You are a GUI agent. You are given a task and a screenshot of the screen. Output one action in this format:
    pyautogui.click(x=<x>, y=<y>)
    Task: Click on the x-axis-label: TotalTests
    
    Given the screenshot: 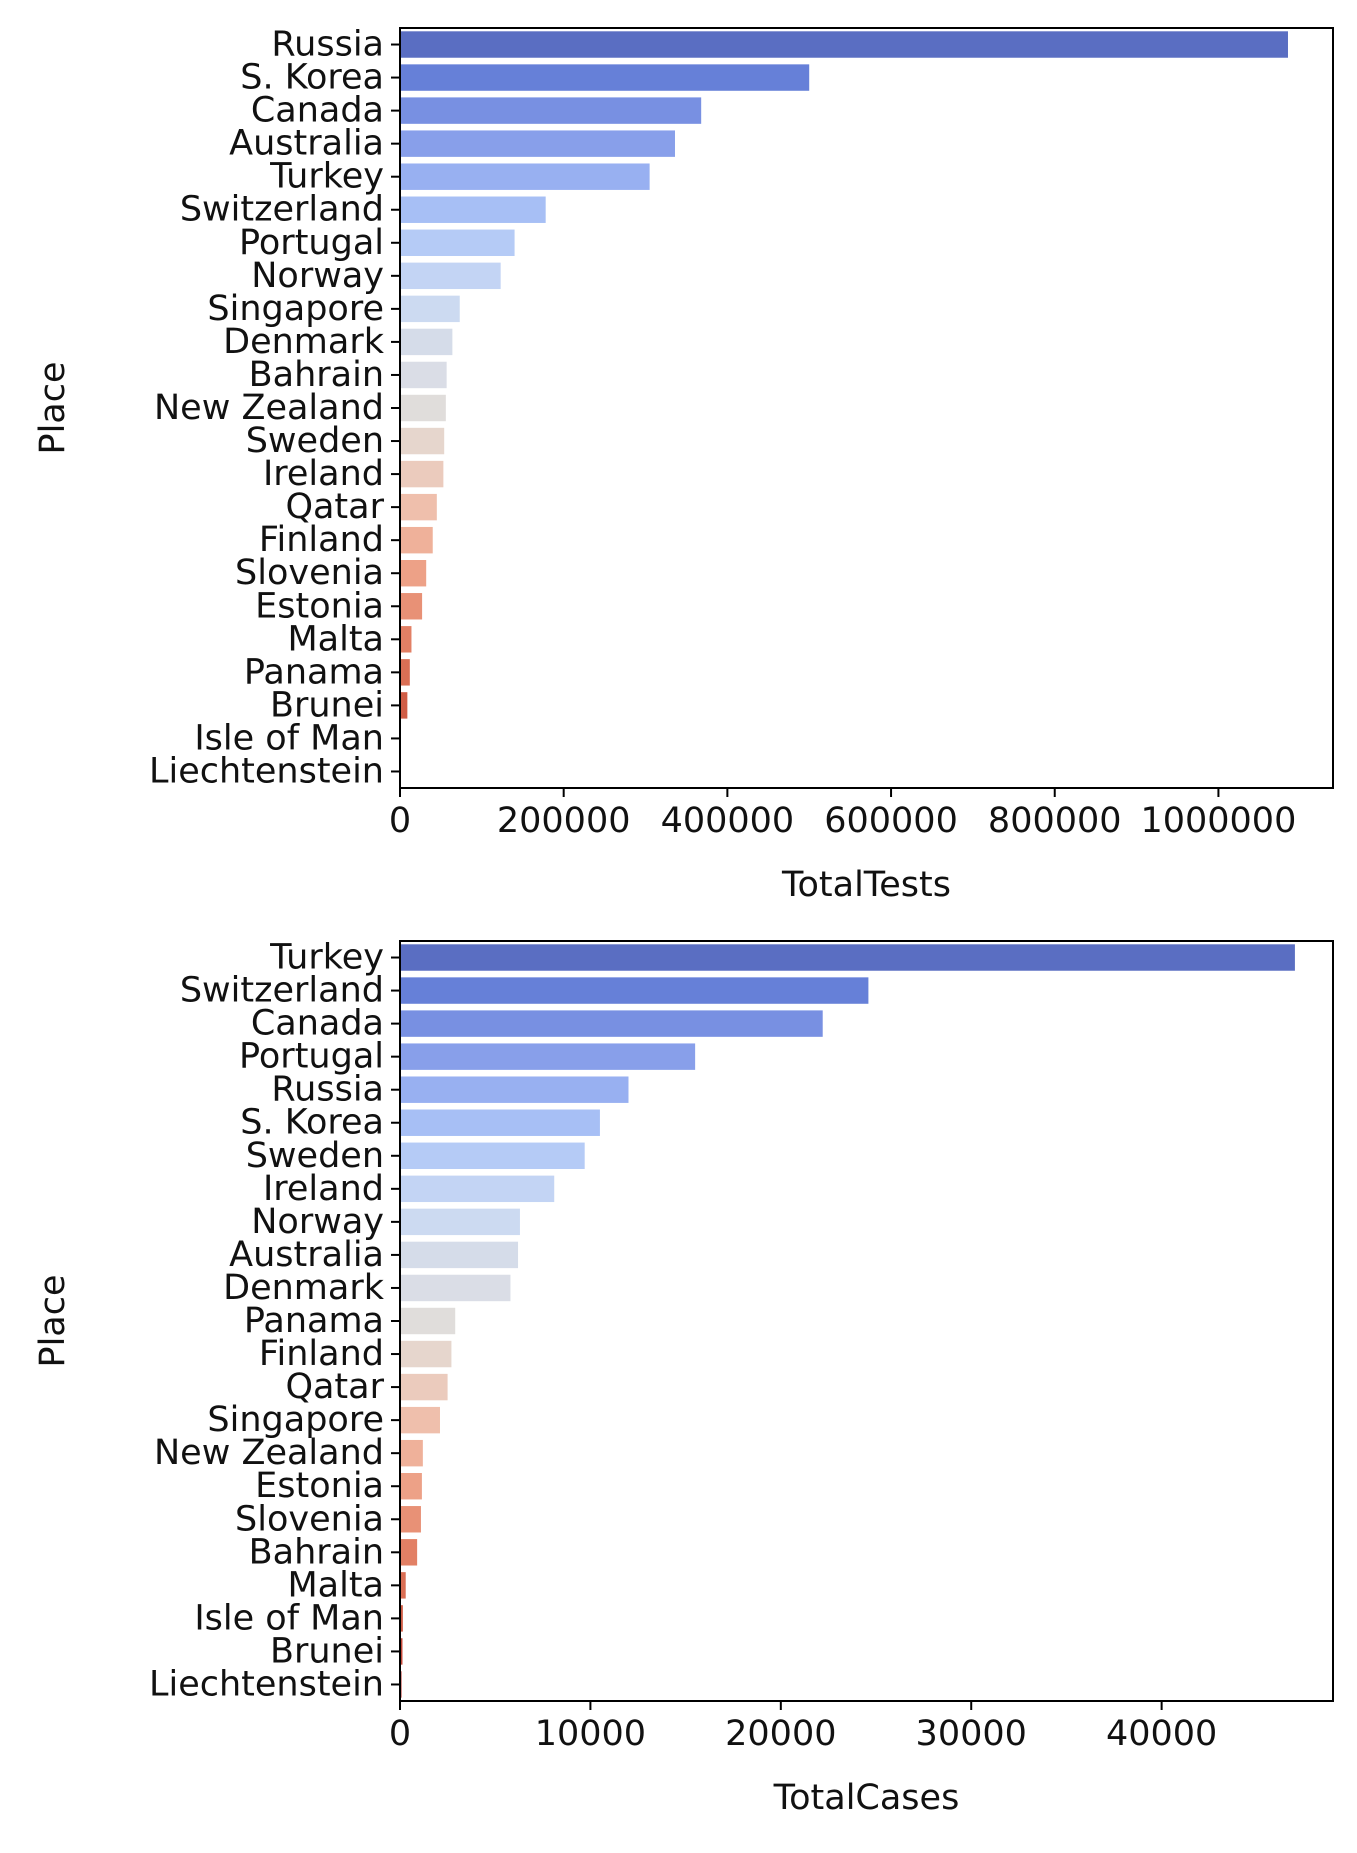 What is the action you would take?
    pyautogui.click(x=866, y=885)
    